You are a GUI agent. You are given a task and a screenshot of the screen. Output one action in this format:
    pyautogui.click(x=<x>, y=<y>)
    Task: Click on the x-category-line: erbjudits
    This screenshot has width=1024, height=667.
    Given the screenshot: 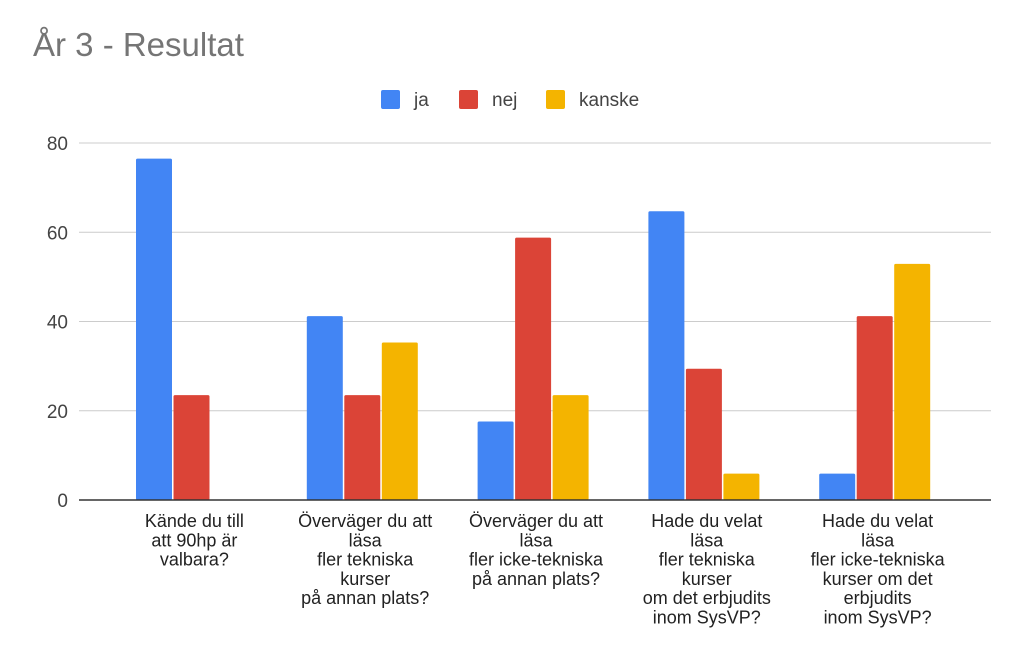 What is the action you would take?
    pyautogui.click(x=878, y=598)
    